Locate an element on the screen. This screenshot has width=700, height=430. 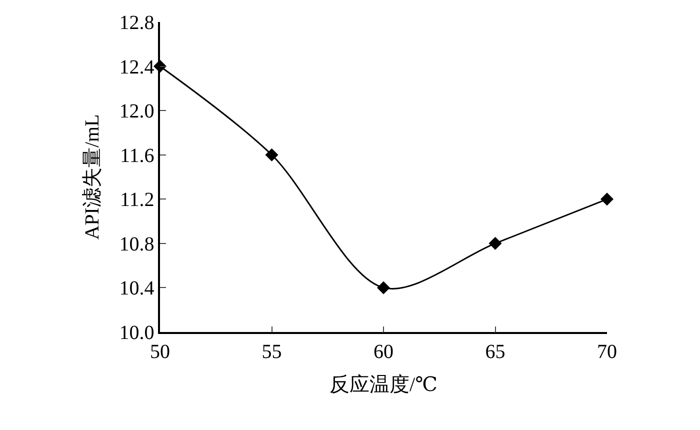
y-tick-label: 11.6 is located at coordinates (137, 155).